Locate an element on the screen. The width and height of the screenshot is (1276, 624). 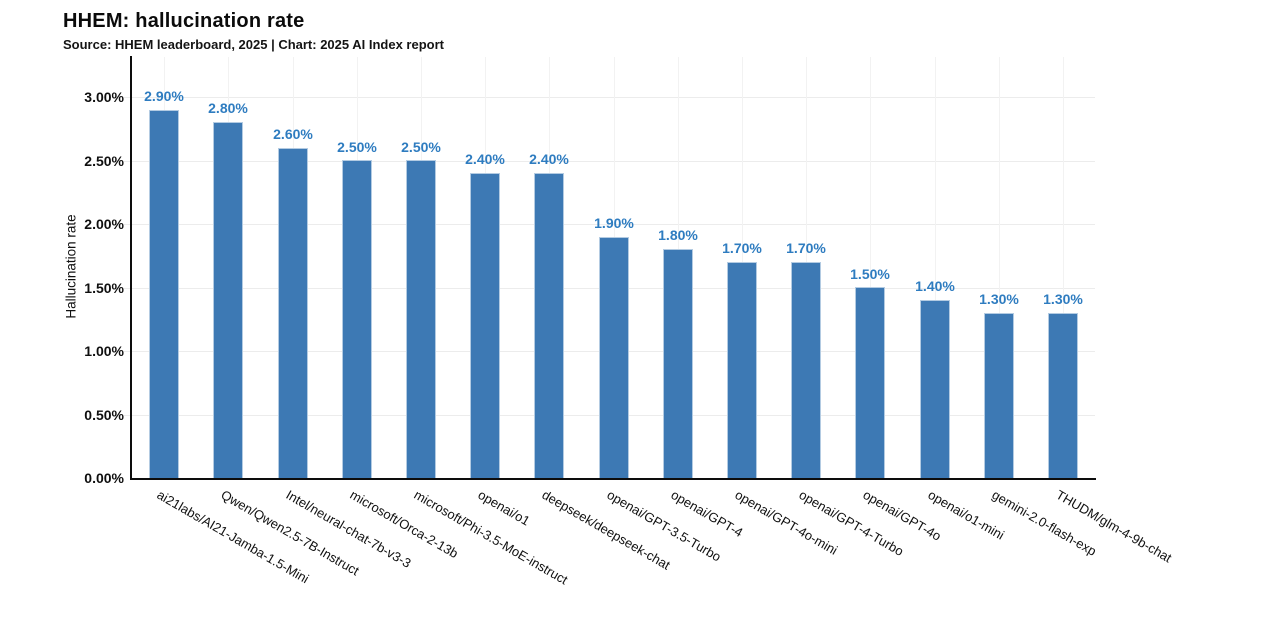
bar-value-label: 1.50% is located at coordinates (870, 274).